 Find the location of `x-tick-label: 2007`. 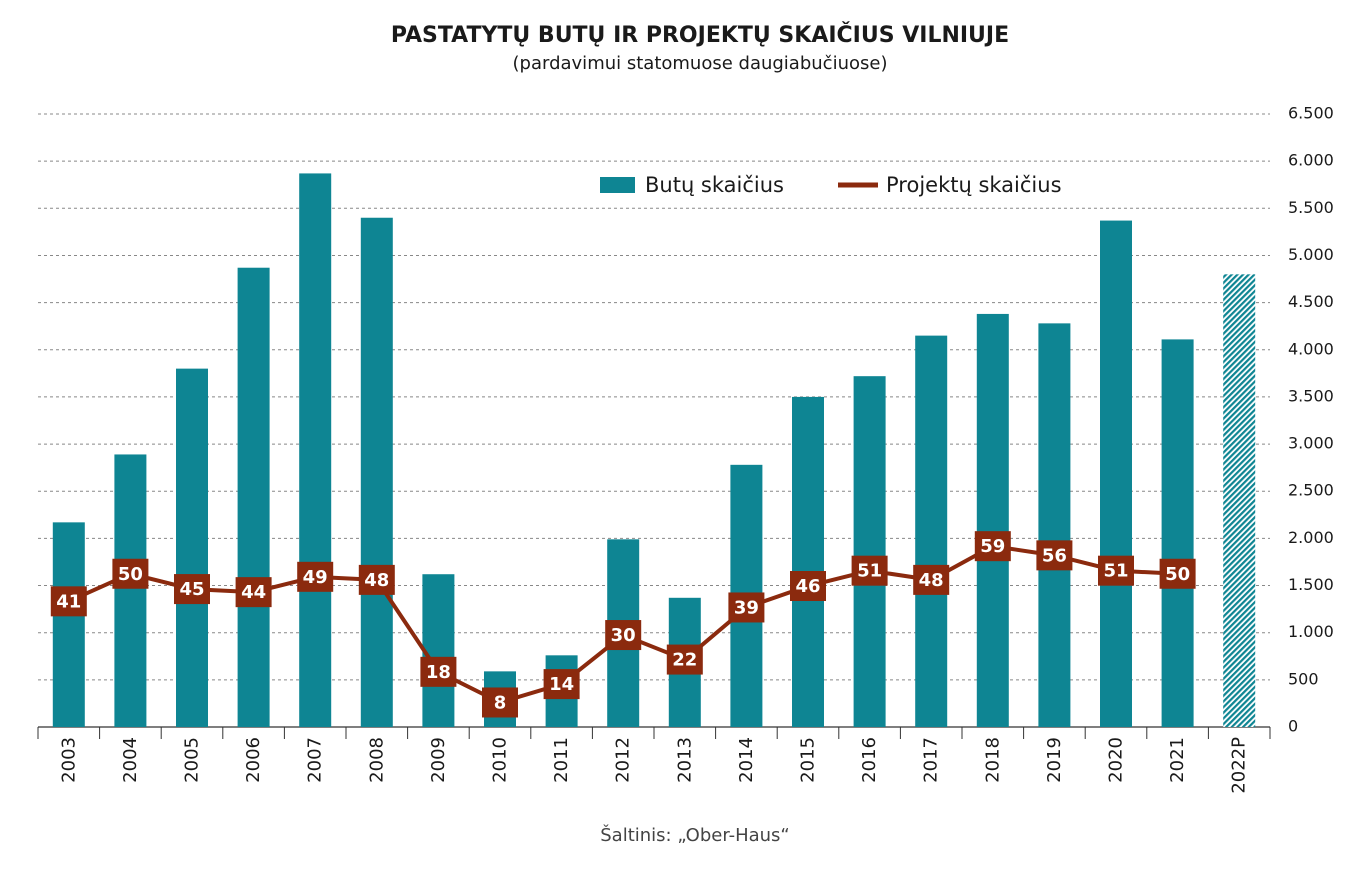

x-tick-label: 2007 is located at coordinates (315, 760).